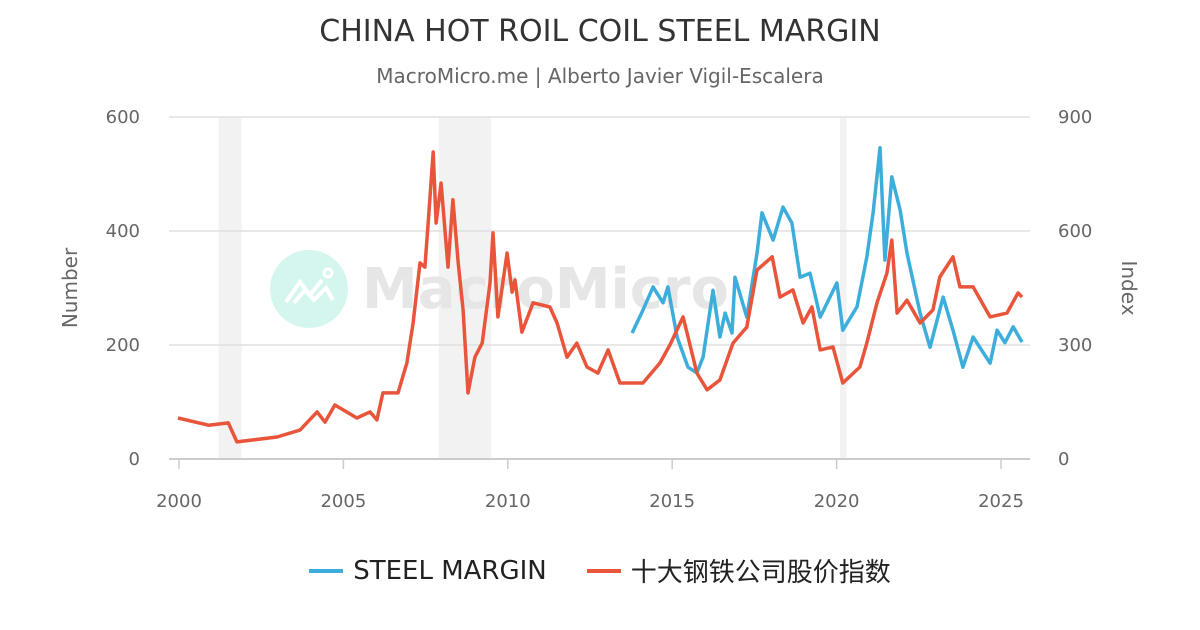 The width and height of the screenshot is (1200, 630). Describe the element at coordinates (738, 570) in the screenshot. I see `legend-item-steel-index: 十大钢铁公司股价指数` at that location.